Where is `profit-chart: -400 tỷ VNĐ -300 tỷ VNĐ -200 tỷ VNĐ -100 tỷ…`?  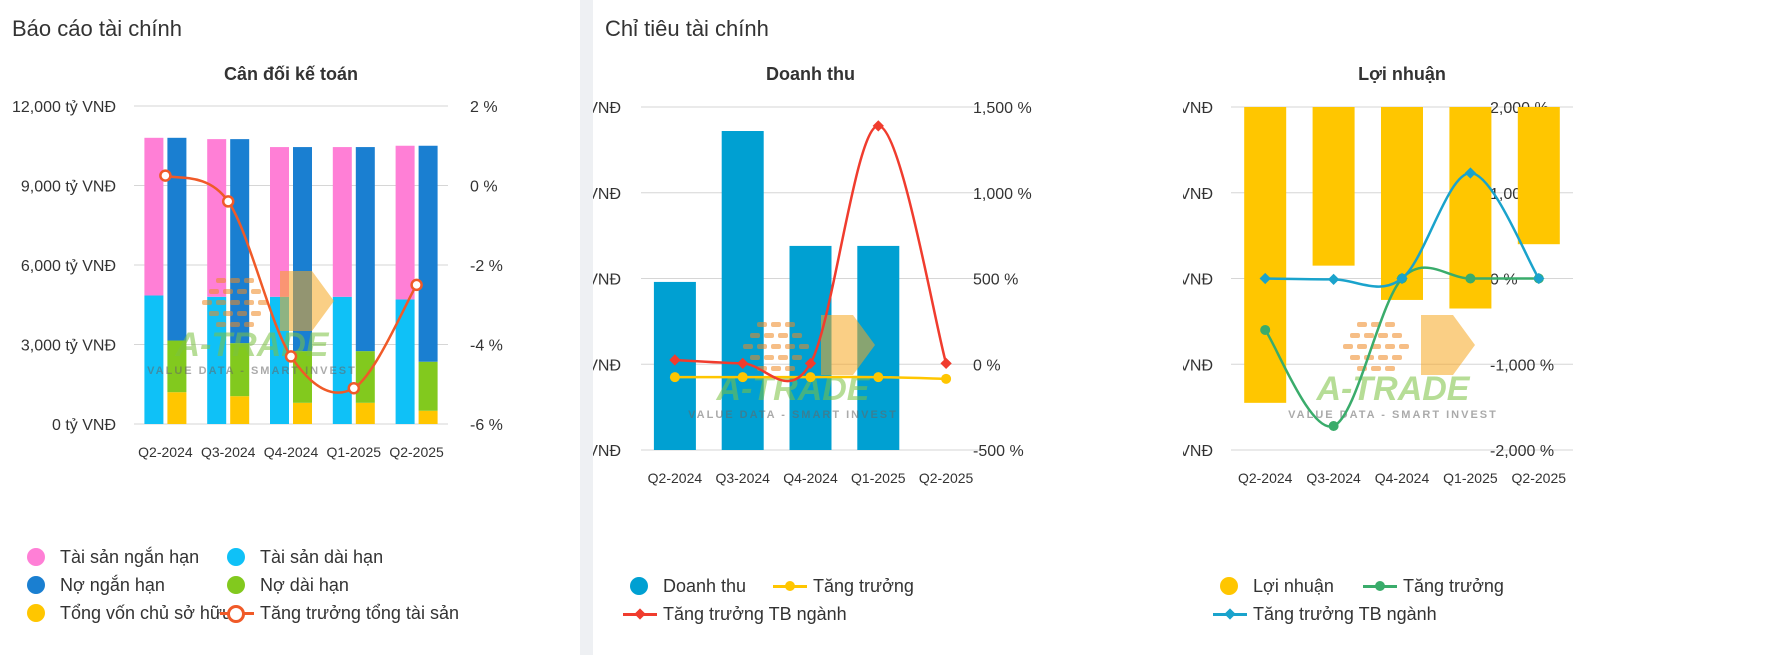 profit-chart: -400 tỷ VNĐ -300 tỷ VNĐ -200 tỷ VNĐ -100 tỷ… is located at coordinates (1378, 275).